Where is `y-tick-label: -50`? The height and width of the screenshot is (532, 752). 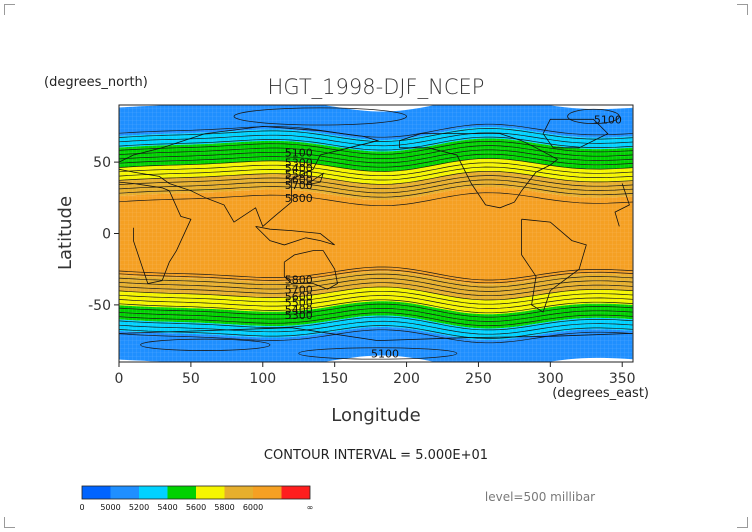 y-tick-label: -50 is located at coordinates (99, 306).